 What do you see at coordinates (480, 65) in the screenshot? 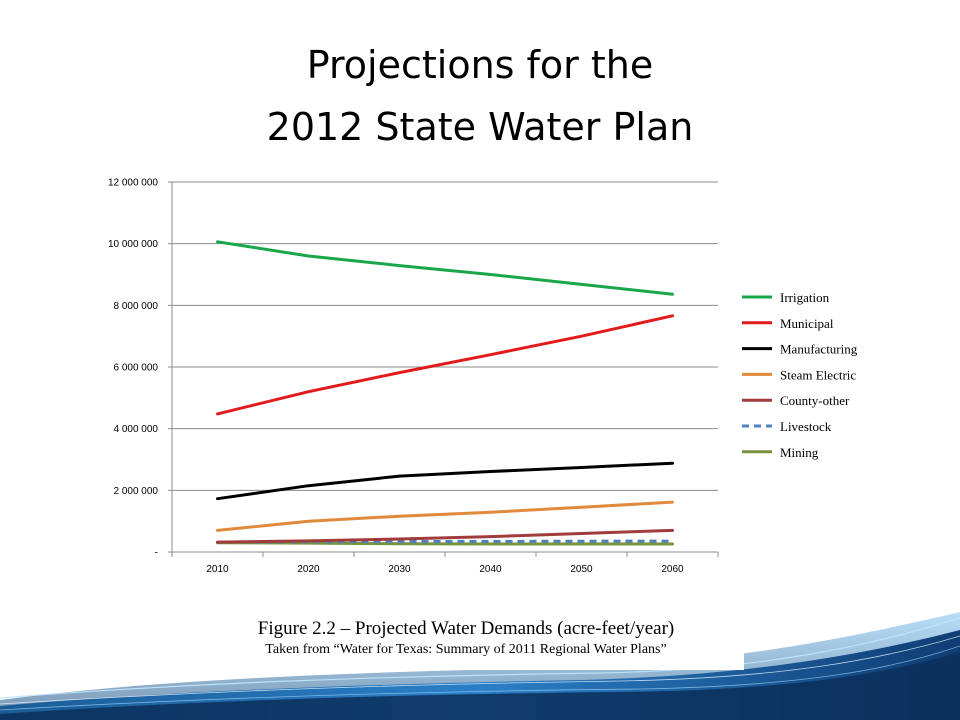
I see `slide-title-line-1: Projections for the` at bounding box center [480, 65].